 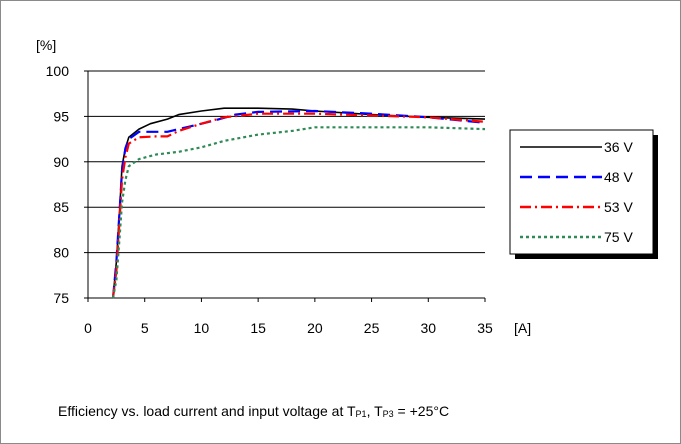 I want to click on y-tick-label-85: 85, so click(x=61, y=207).